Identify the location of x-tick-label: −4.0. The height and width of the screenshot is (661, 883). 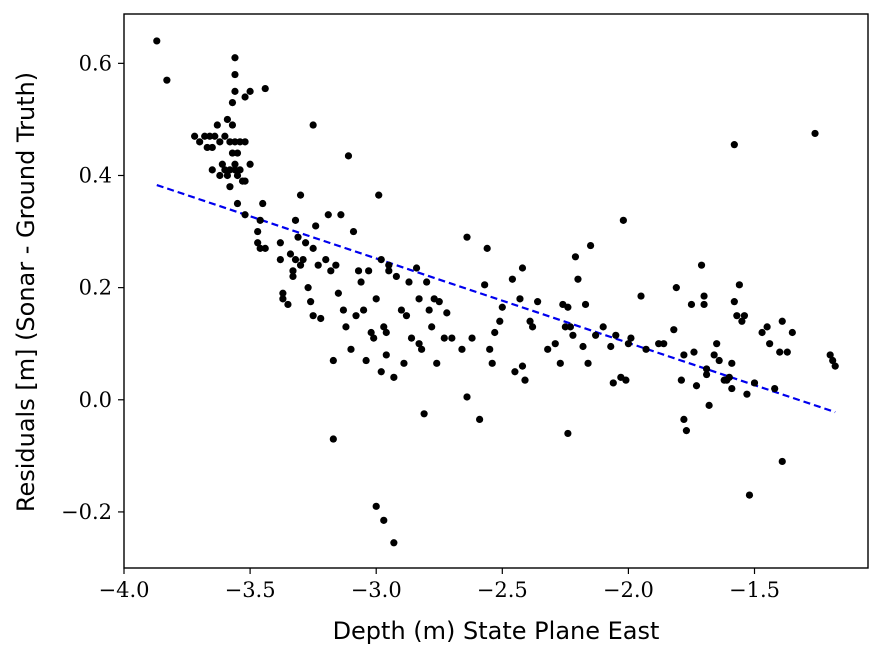
(124, 590).